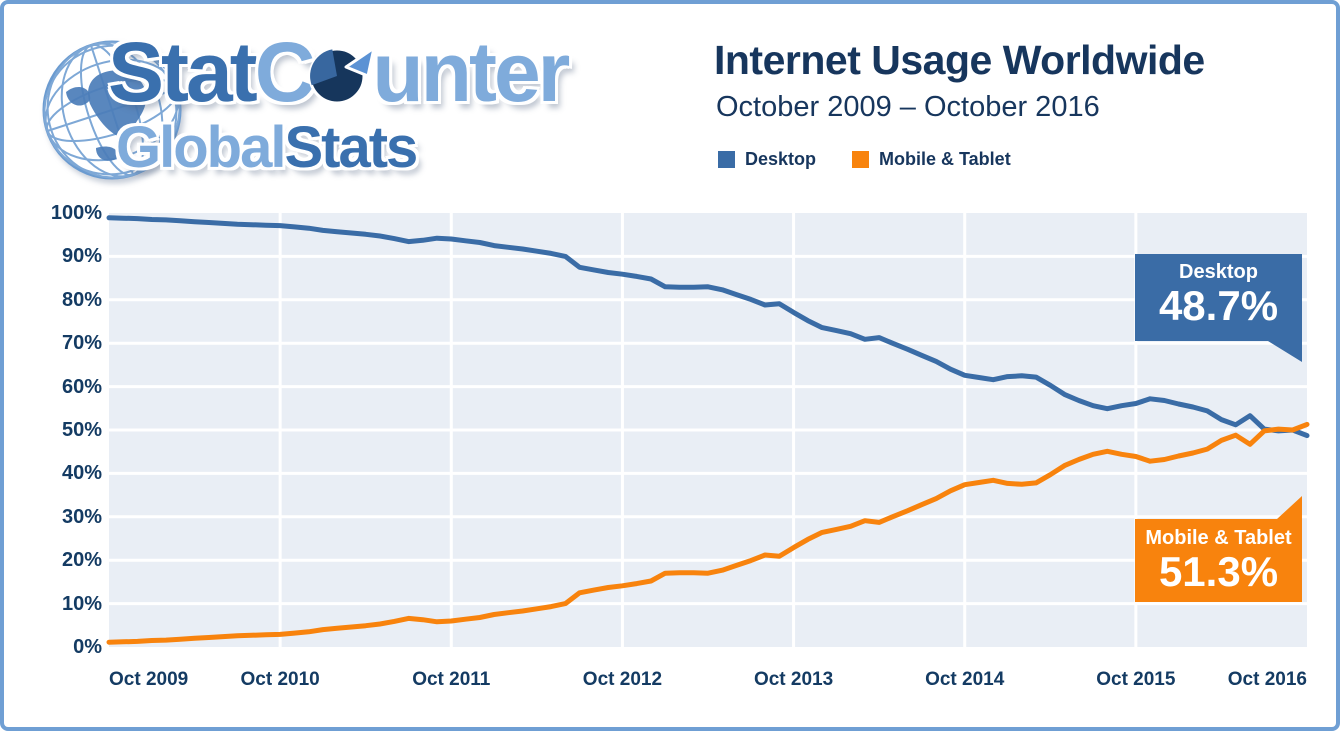 Image resolution: width=1340 pixels, height=731 pixels. Describe the element at coordinates (622, 679) in the screenshot. I see `x-tick-label: Oct 2012` at that location.